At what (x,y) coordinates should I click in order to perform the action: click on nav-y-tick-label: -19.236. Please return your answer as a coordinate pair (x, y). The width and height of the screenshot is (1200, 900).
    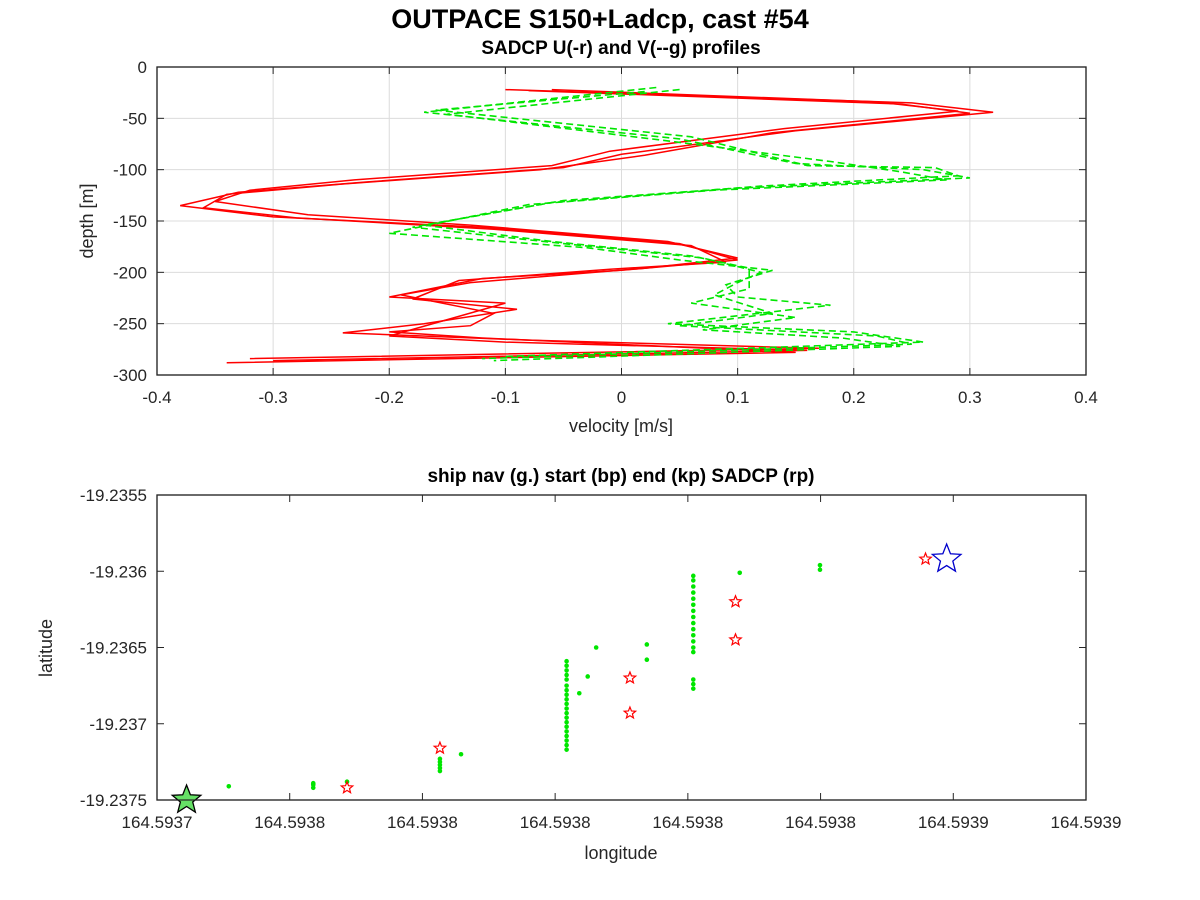
    Looking at the image, I should click on (118, 571).